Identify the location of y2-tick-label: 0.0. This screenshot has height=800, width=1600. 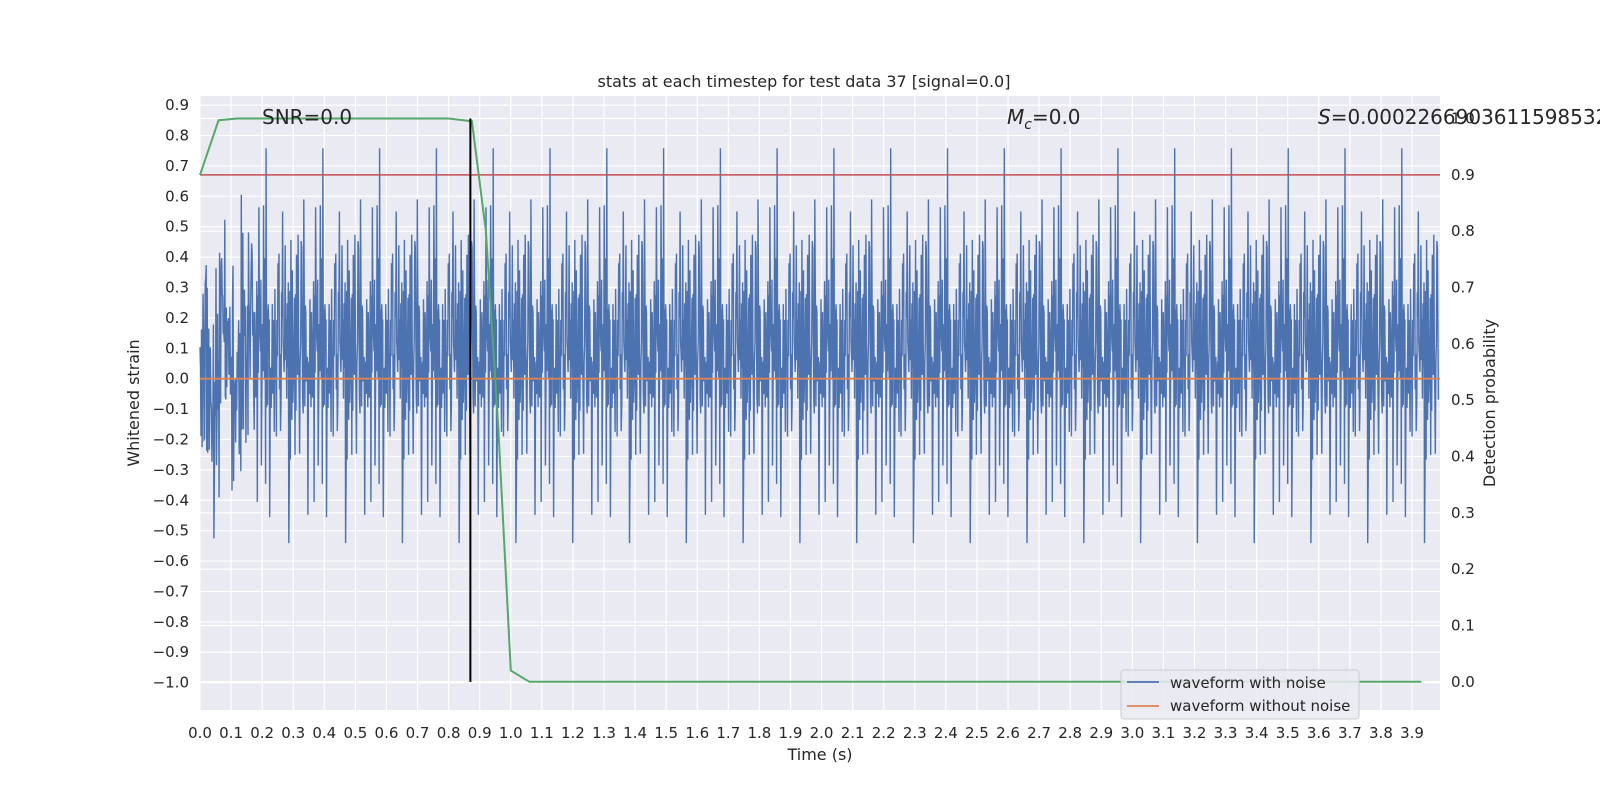
(1463, 682).